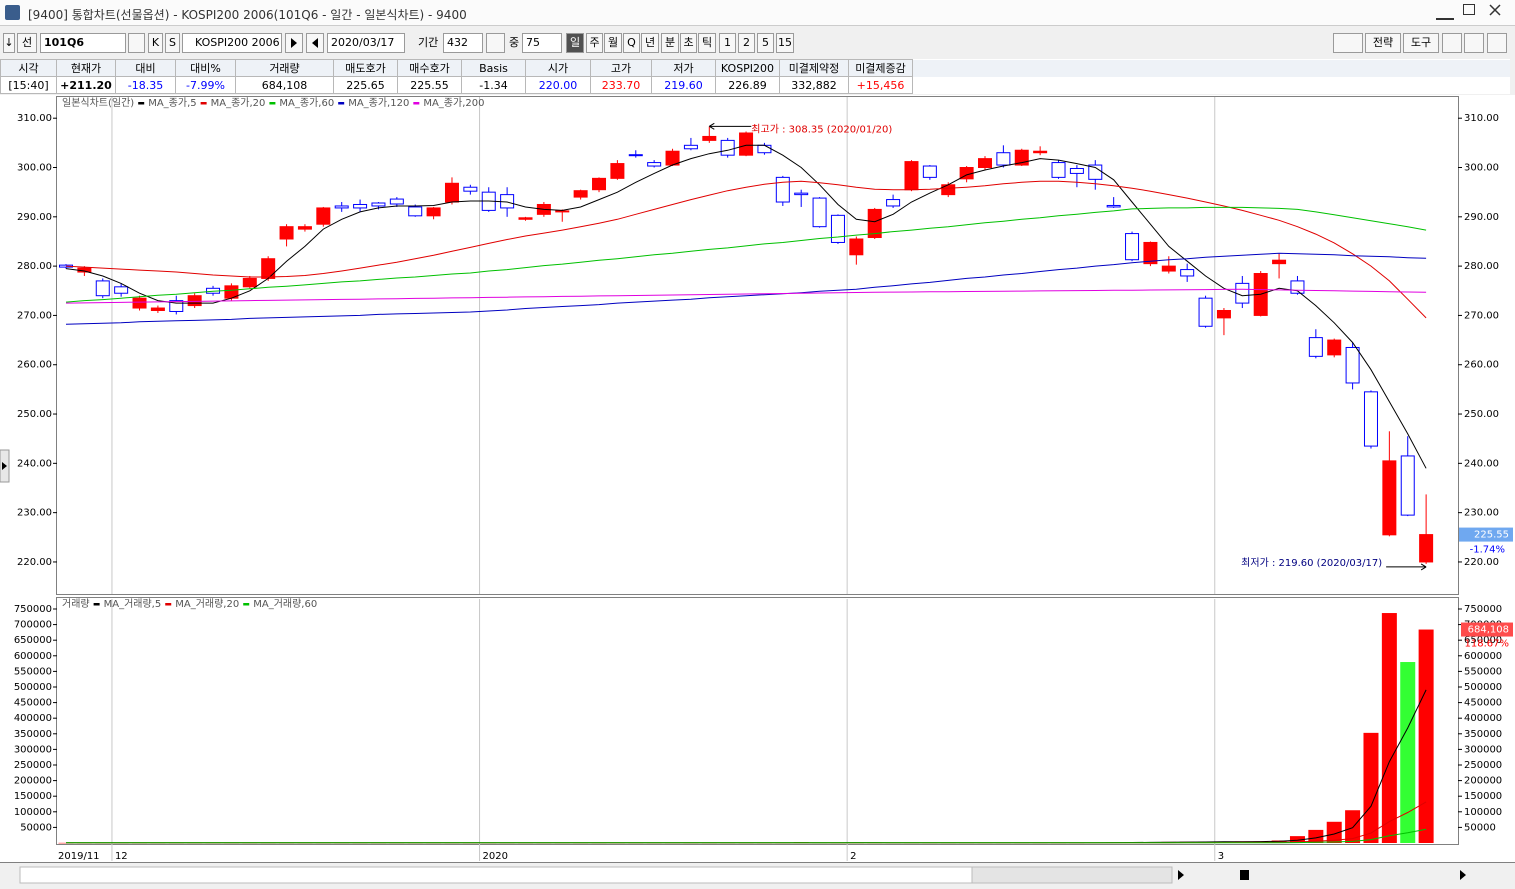  I want to click on interval-button: 년, so click(650, 43).